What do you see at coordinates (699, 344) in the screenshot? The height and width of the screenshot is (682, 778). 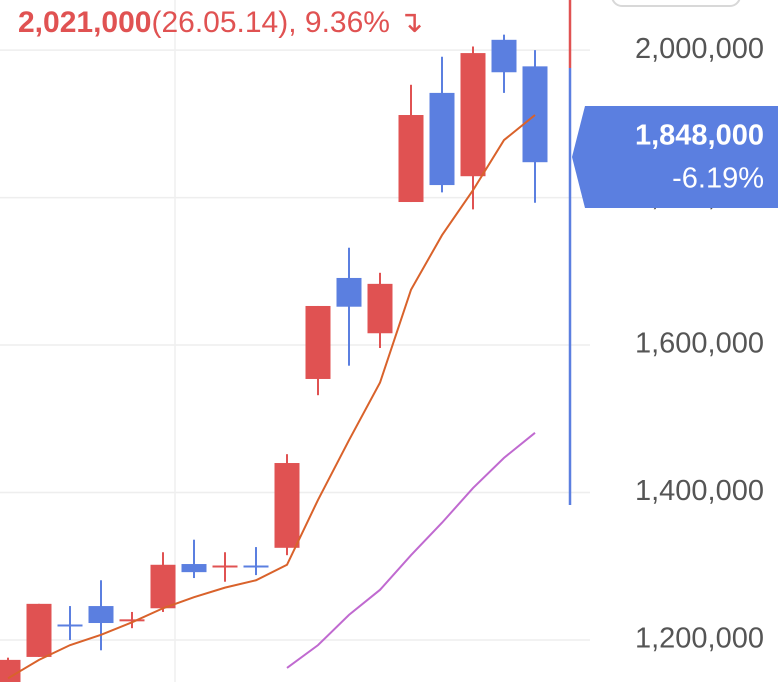 I see `y-tick-label: 1,600,000` at bounding box center [699, 344].